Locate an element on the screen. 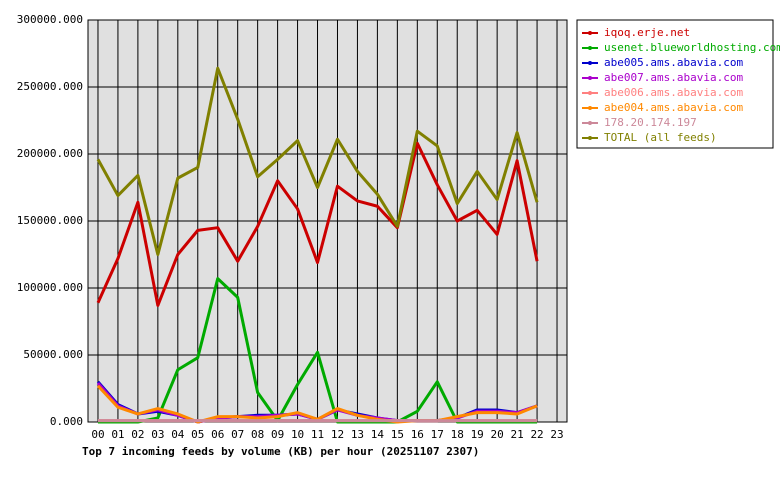 The image size is (780, 480). legend-label: usenet.blueworldhosting.com is located at coordinates (692, 47).